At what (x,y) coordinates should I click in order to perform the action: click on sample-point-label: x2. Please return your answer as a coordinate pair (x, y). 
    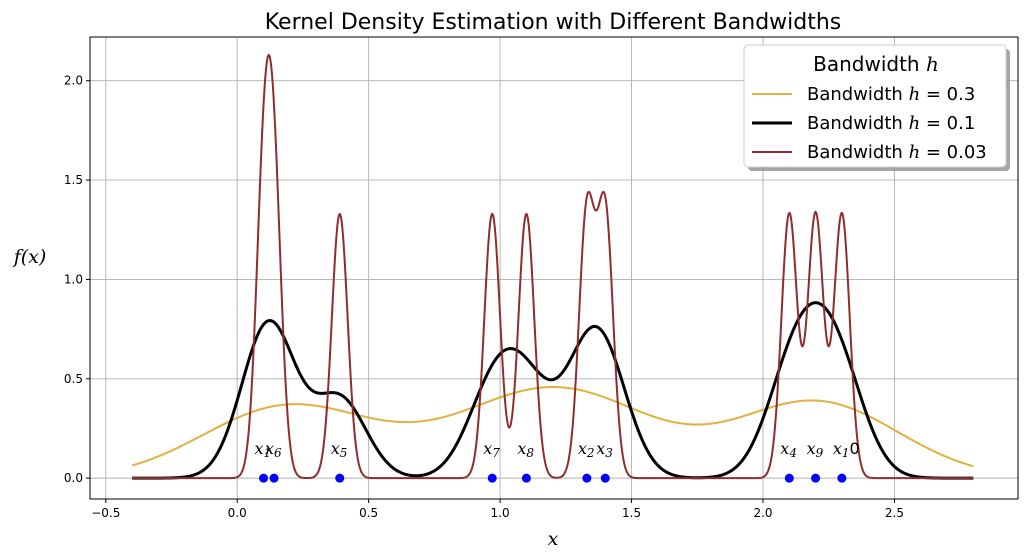
    Looking at the image, I should click on (586, 449).